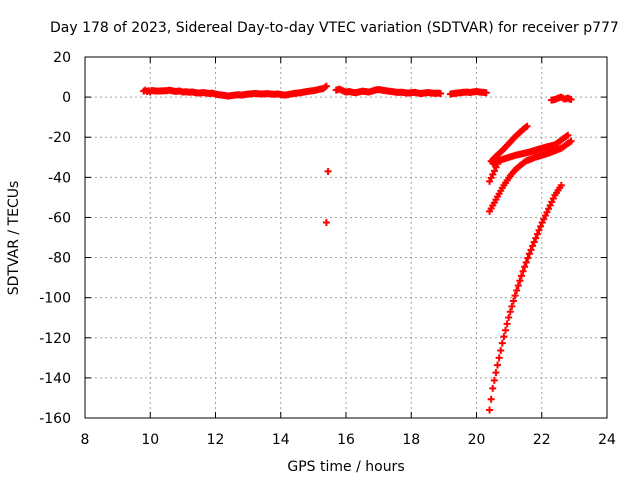 The image size is (640, 480). What do you see at coordinates (55, 339) in the screenshot?
I see `y-tick-label: -120` at bounding box center [55, 339].